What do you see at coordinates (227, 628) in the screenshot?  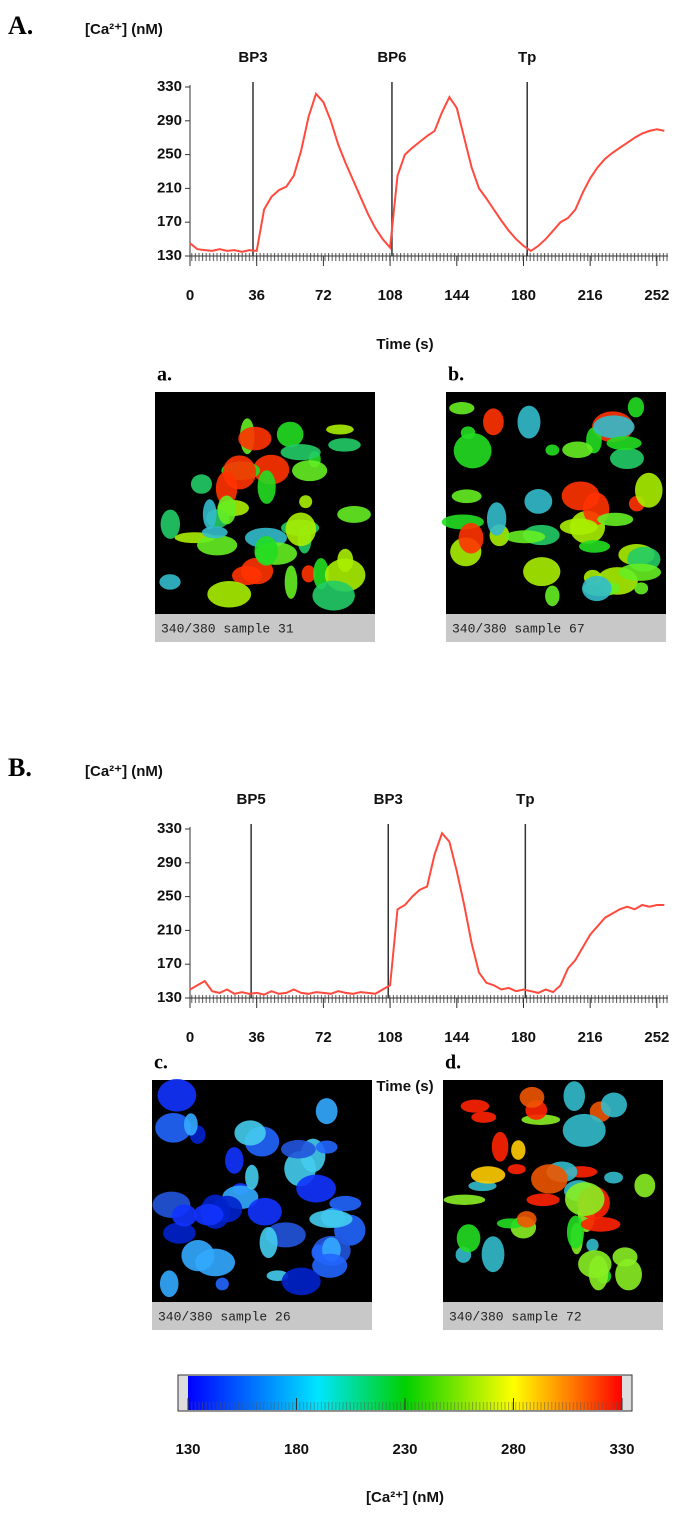 I see `image-caption: 340/380 sample 31` at bounding box center [227, 628].